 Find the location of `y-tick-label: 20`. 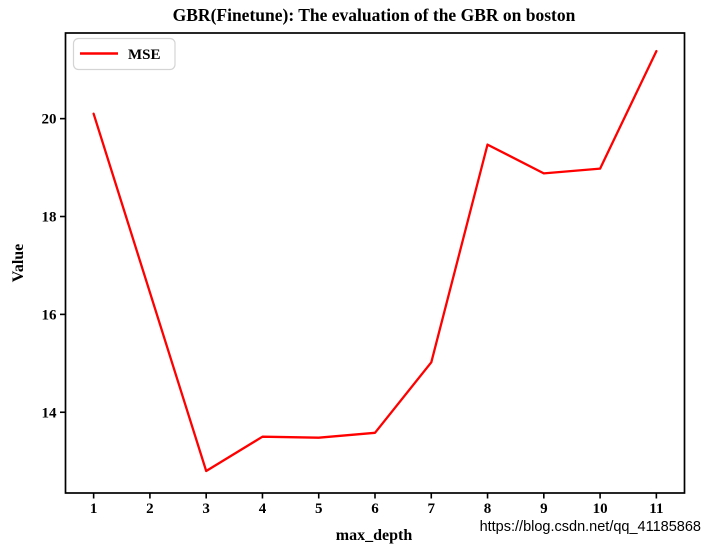

y-tick-label: 20 is located at coordinates (49, 120).